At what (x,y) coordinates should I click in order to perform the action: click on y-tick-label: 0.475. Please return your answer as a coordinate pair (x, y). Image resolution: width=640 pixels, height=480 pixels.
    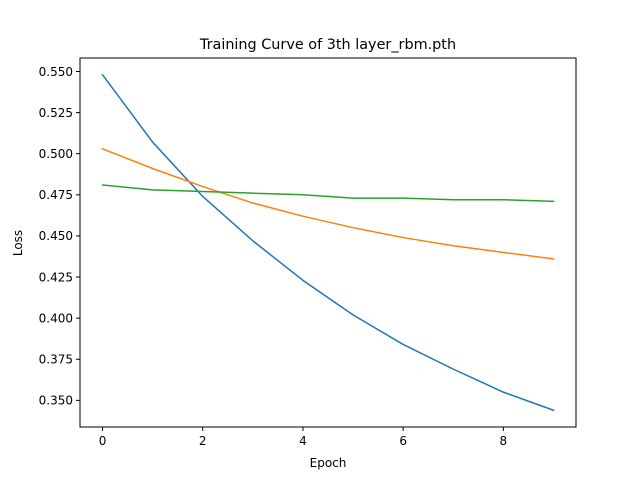
    Looking at the image, I should click on (56, 195).